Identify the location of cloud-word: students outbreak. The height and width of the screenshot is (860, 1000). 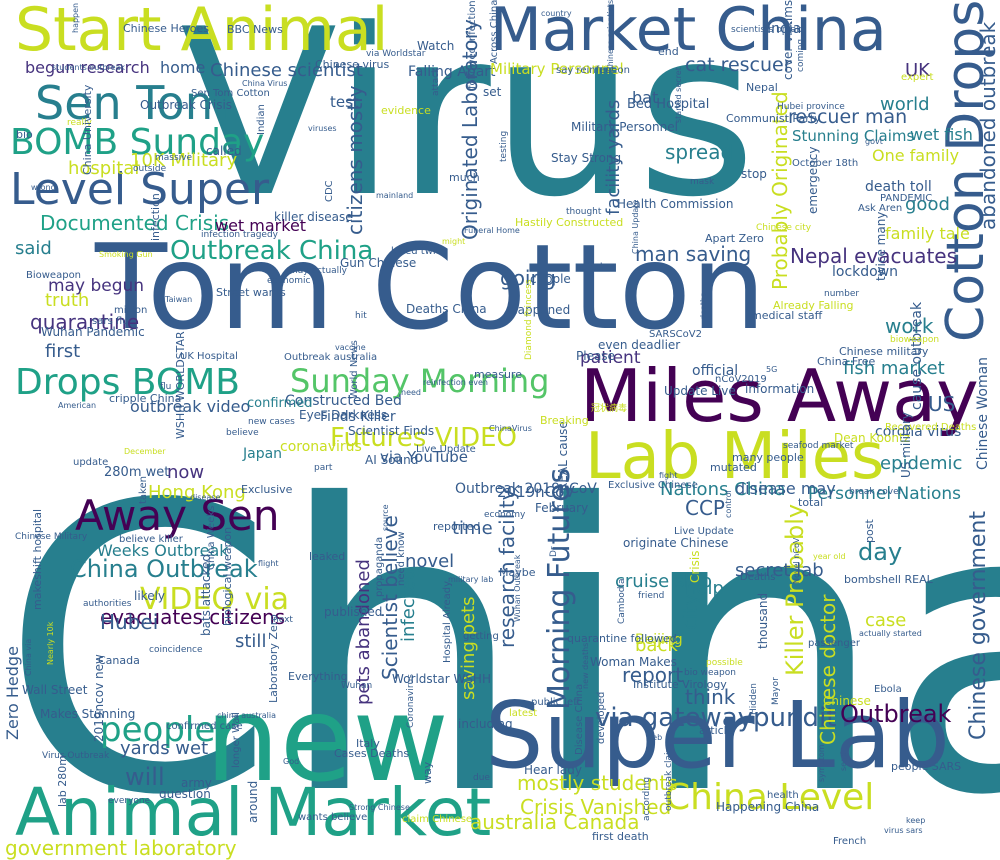
(89, 67).